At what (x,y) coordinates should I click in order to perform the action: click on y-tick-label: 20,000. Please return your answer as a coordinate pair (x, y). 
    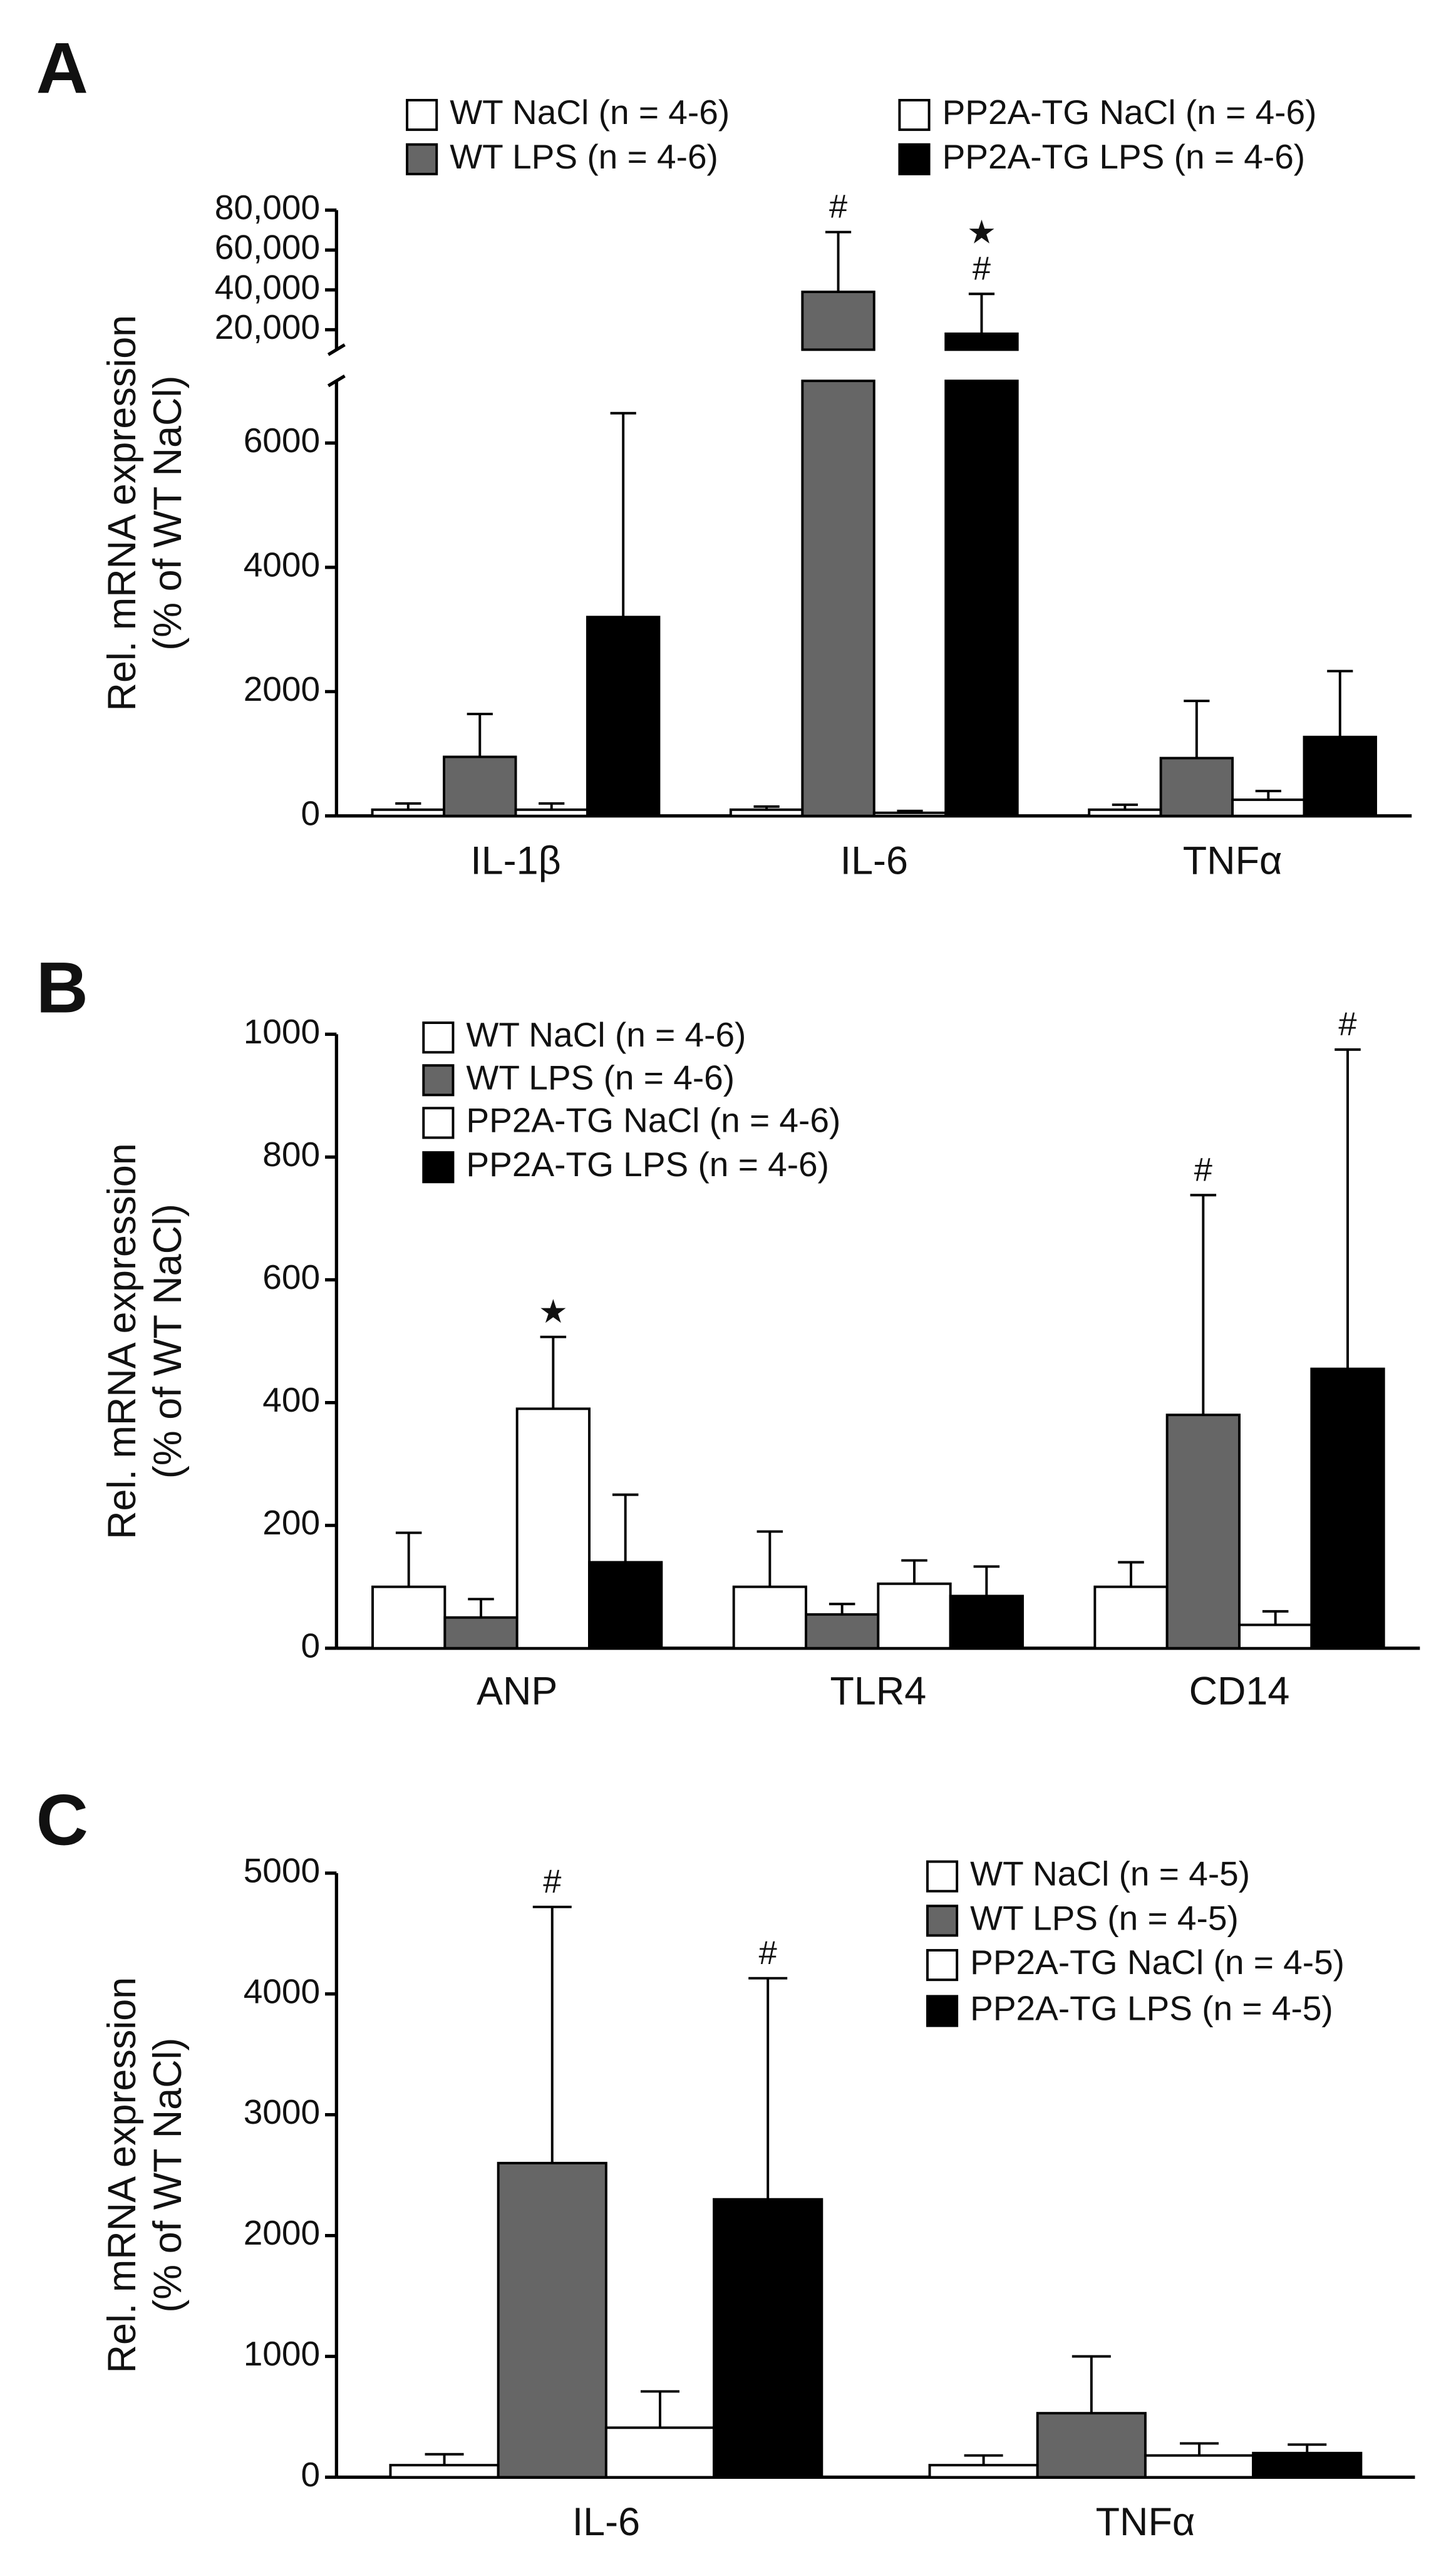
    Looking at the image, I should click on (267, 327).